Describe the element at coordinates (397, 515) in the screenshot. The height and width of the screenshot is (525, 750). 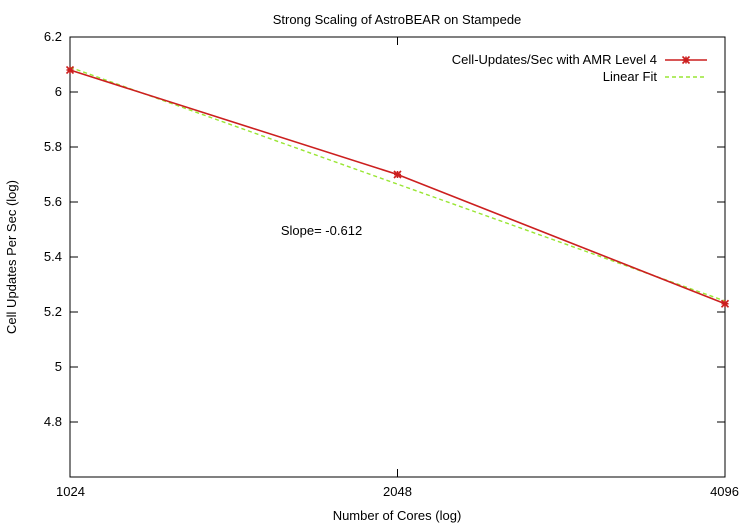
I see `x-axis-label: Number of Cores (log)` at that location.